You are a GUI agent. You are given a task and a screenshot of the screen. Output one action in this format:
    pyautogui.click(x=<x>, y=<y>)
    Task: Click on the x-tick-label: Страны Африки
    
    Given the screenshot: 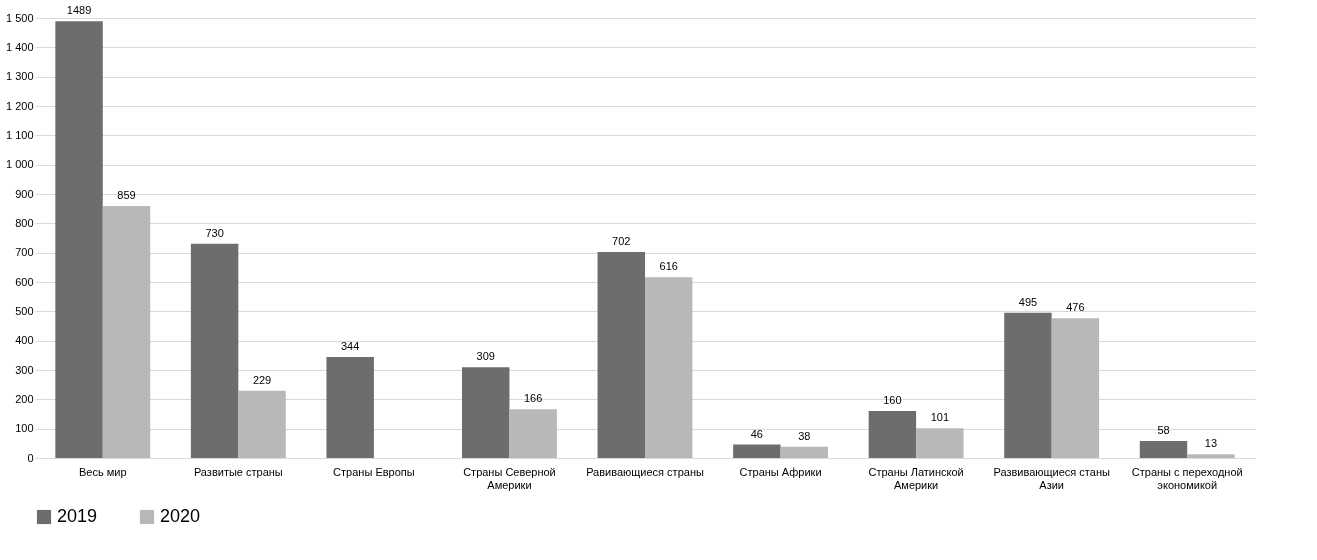 What is the action you would take?
    pyautogui.click(x=780, y=471)
    